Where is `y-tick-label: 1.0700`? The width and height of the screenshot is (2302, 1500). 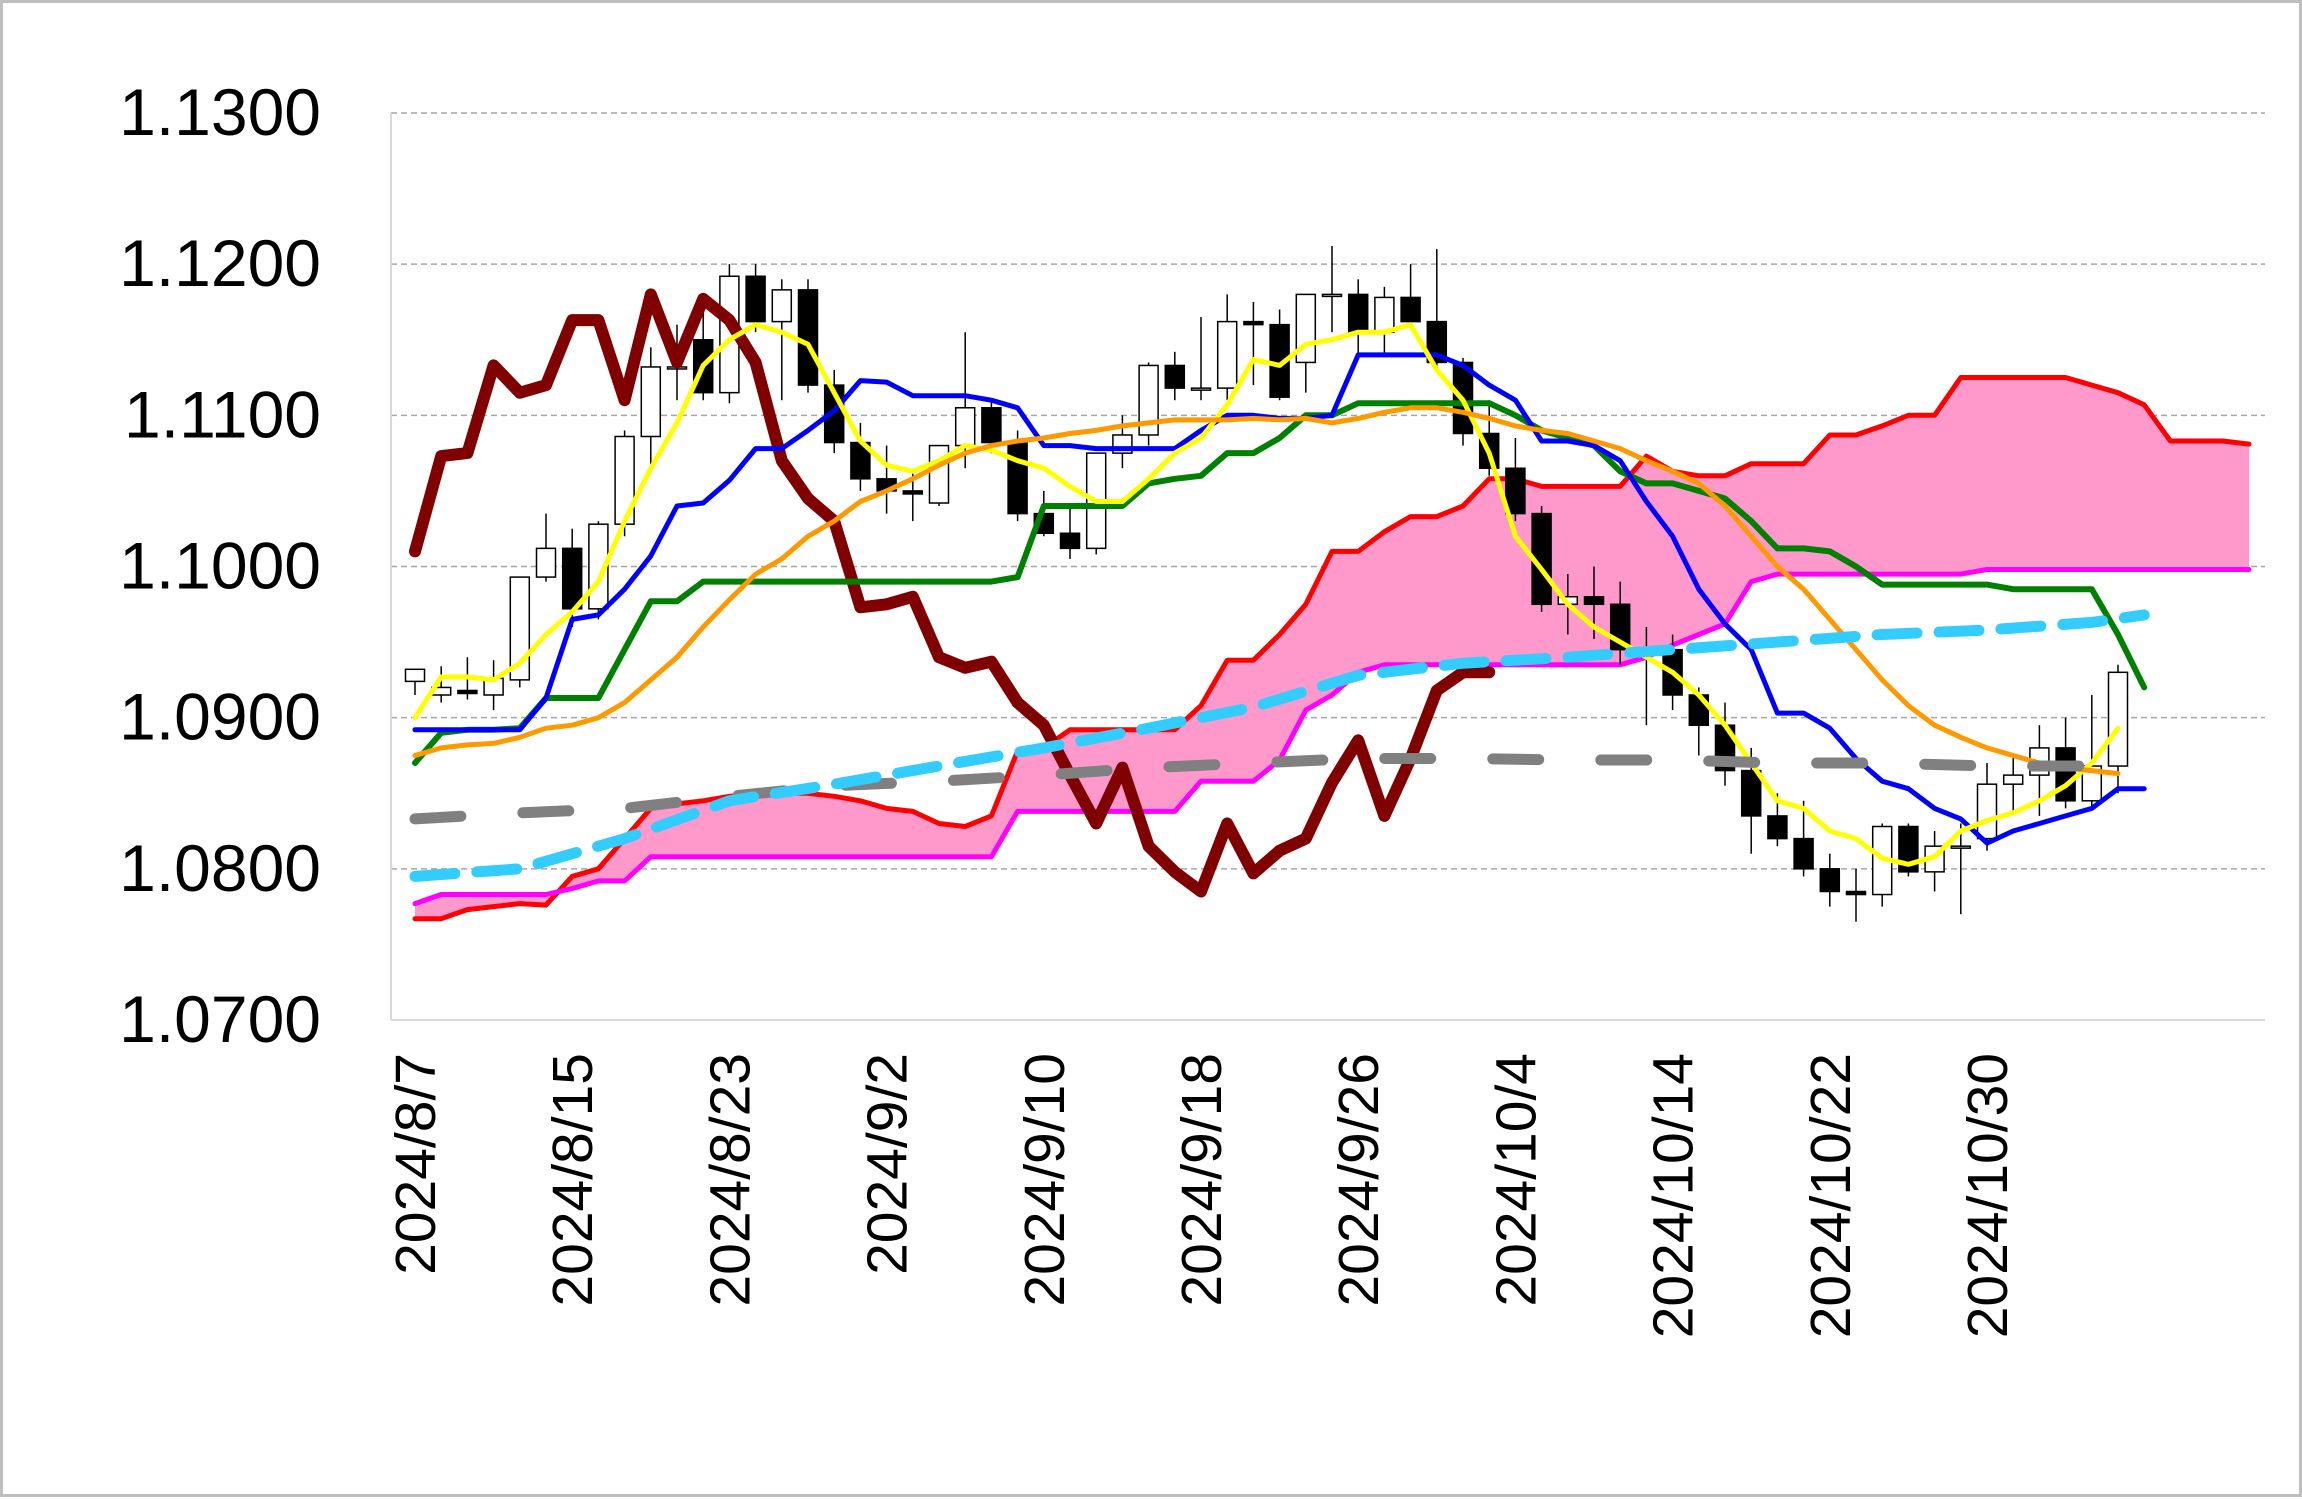 y-tick-label: 1.0700 is located at coordinates (220, 1019).